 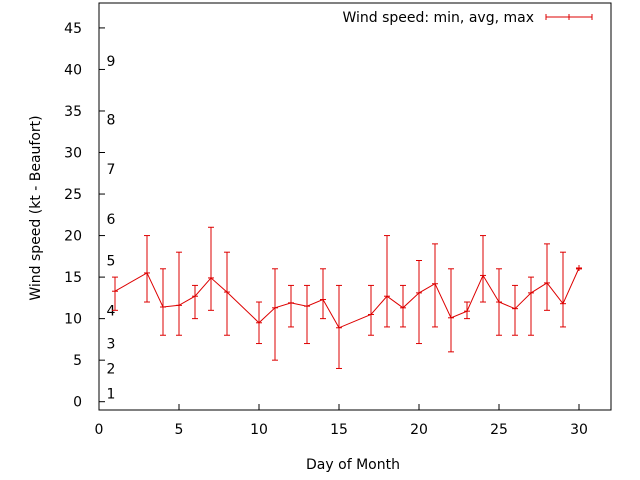 I want to click on beaufort-label: 2, so click(x=111, y=369).